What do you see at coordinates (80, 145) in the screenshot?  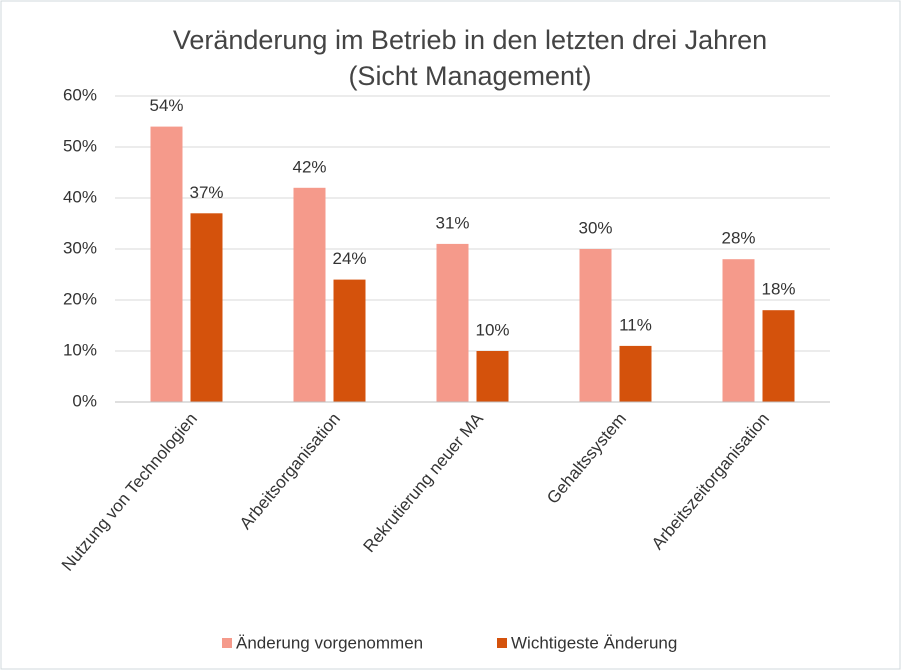 I see `y-tick-label: 50%` at bounding box center [80, 145].